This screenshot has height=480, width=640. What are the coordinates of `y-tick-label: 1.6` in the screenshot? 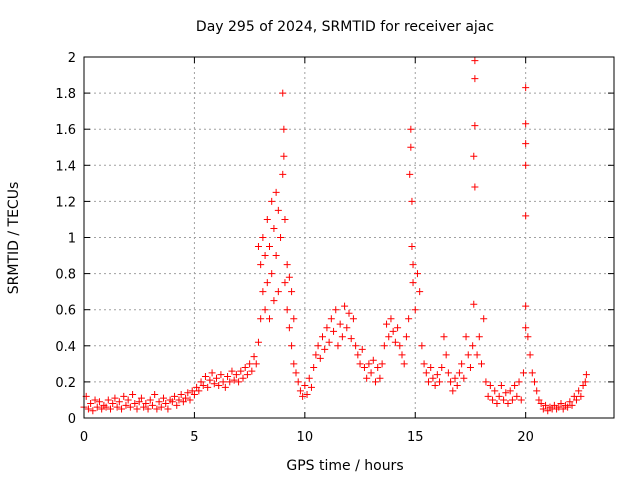 It's located at (65, 130).